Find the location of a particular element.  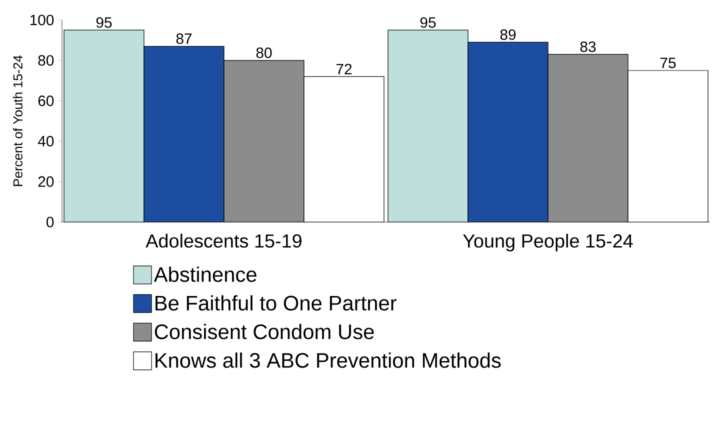

y-tick-label: 80 is located at coordinates (46, 60).